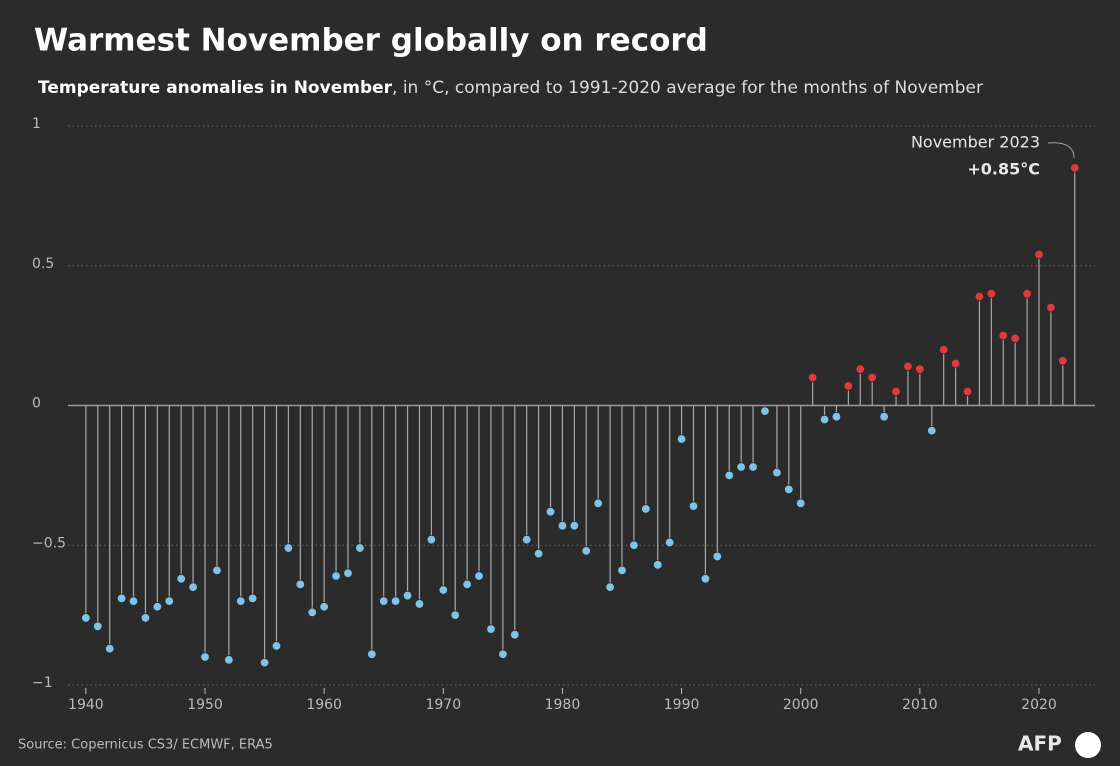 Image resolution: width=1120 pixels, height=766 pixels. Describe the element at coordinates (920, 705) in the screenshot. I see `x-tick-label: 2010` at that location.